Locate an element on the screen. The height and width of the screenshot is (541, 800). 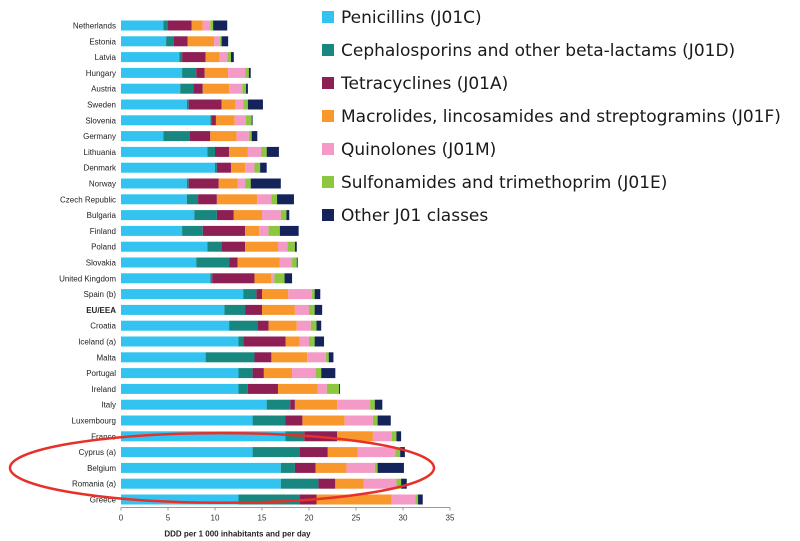
bar-segment-united-kingdom-s7 is located at coordinates (288, 278).